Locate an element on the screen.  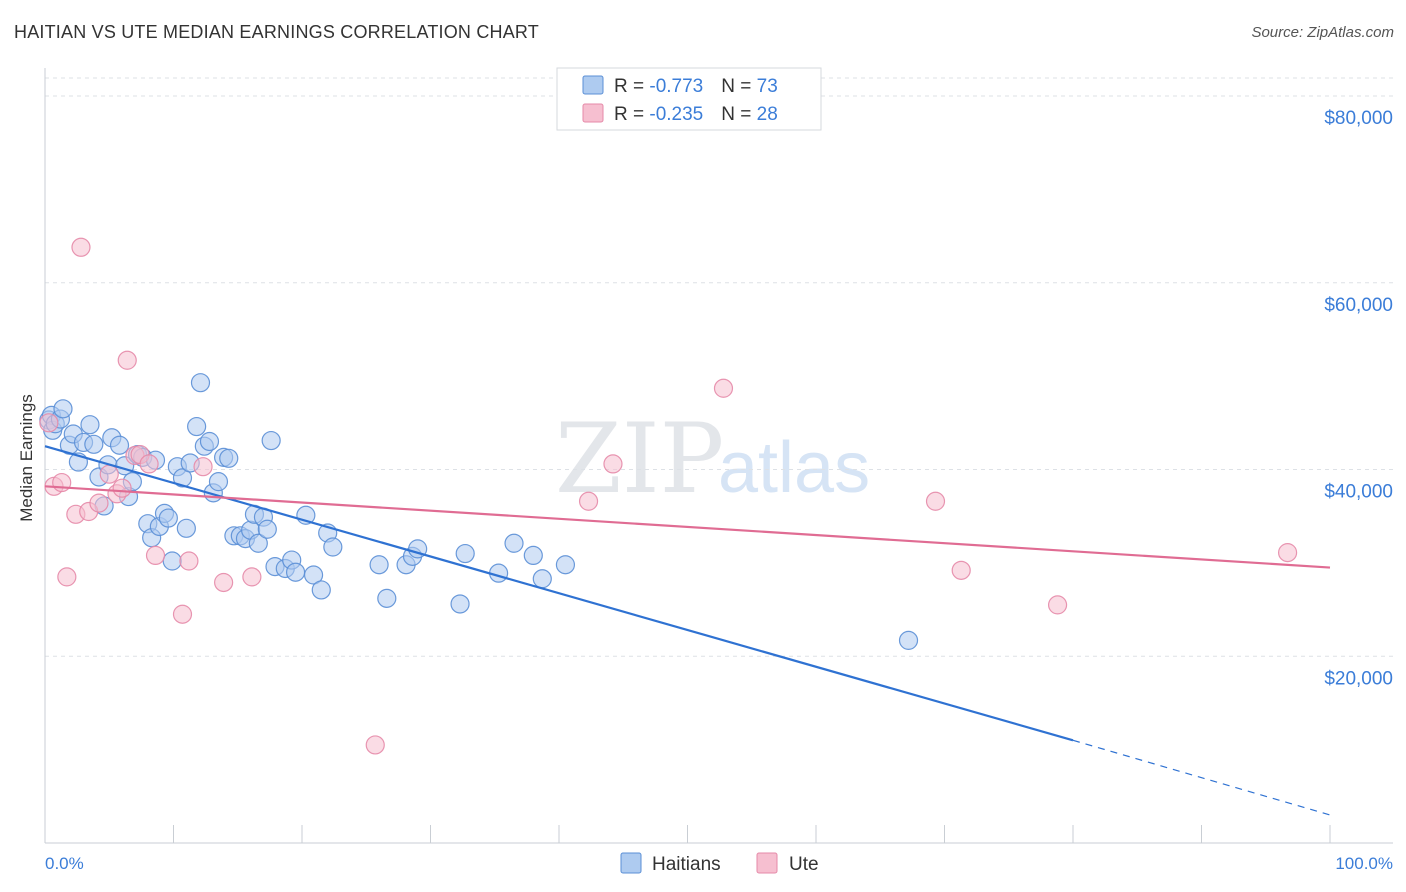
y-tick-label-20000: $20,000 is located at coordinates (1358, 678).